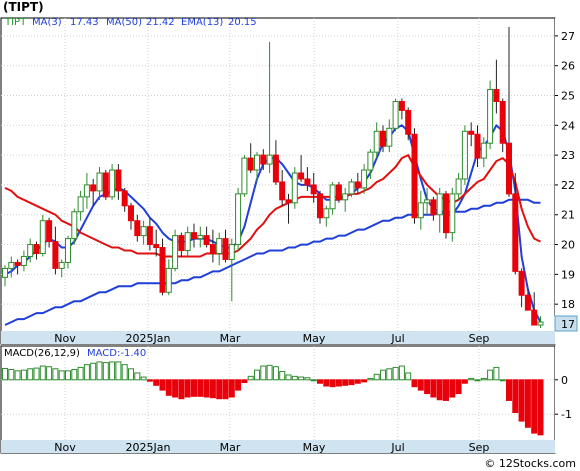 The width and height of the screenshot is (580, 471). I want to click on legend-ticker: TIPT, so click(15, 22).